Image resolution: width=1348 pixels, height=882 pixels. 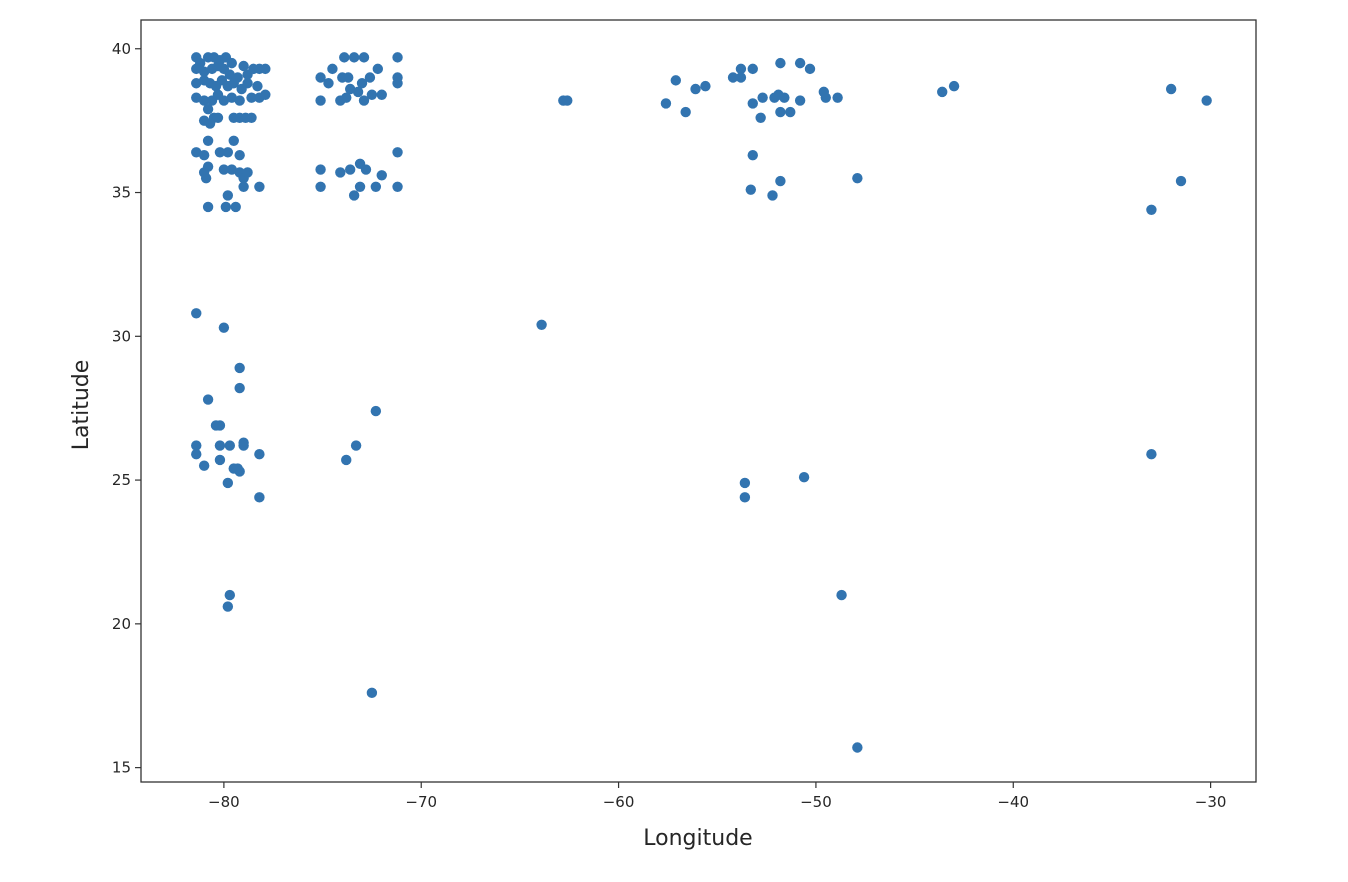 I want to click on x-tick-label: −60, so click(x=619, y=802).